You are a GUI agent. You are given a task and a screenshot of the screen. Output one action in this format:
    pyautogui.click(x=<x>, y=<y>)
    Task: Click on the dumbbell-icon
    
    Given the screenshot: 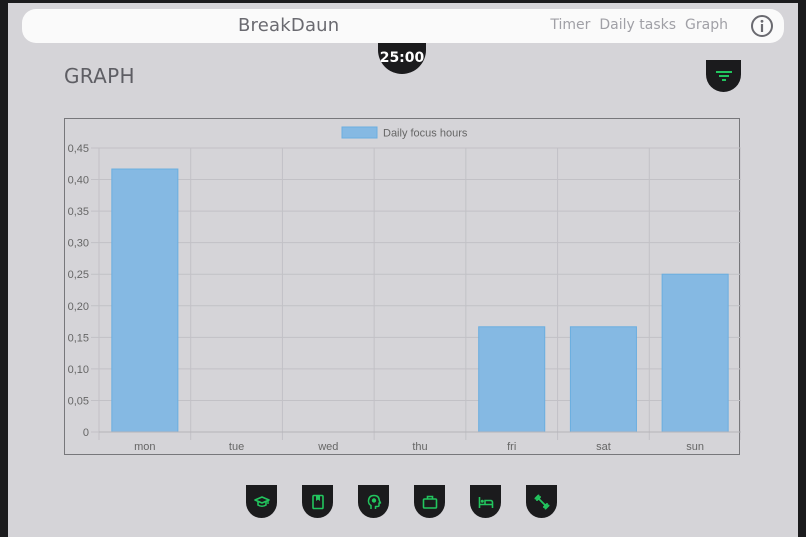 What is the action you would take?
    pyautogui.click(x=541, y=501)
    